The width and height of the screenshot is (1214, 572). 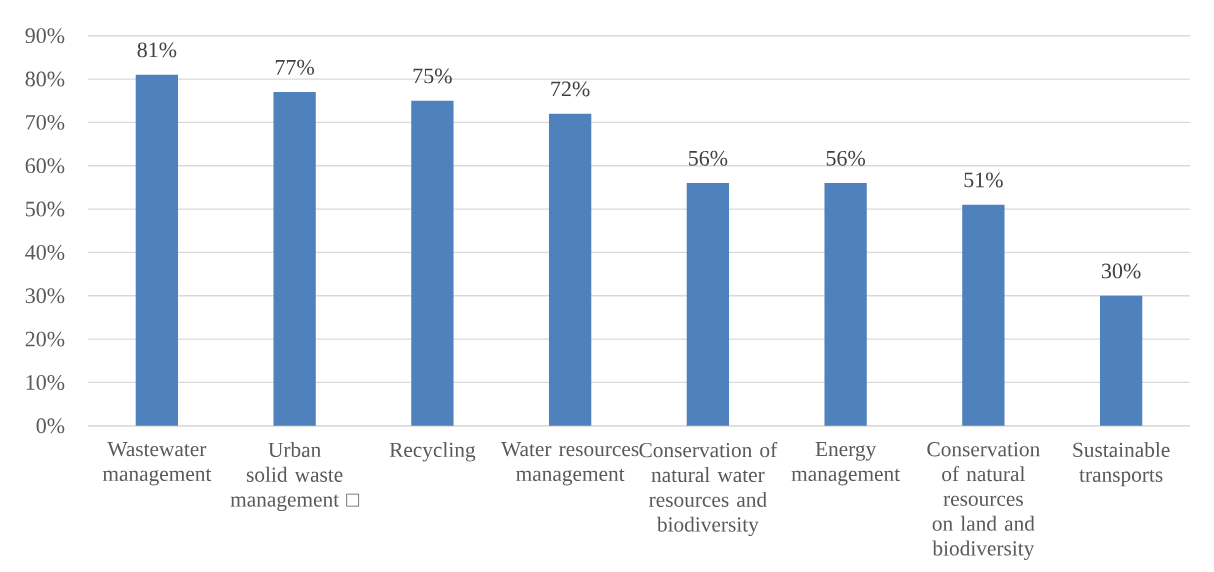 I want to click on x-tick-label: Conservation of natural resources on land and biodiversity, so click(x=983, y=501).